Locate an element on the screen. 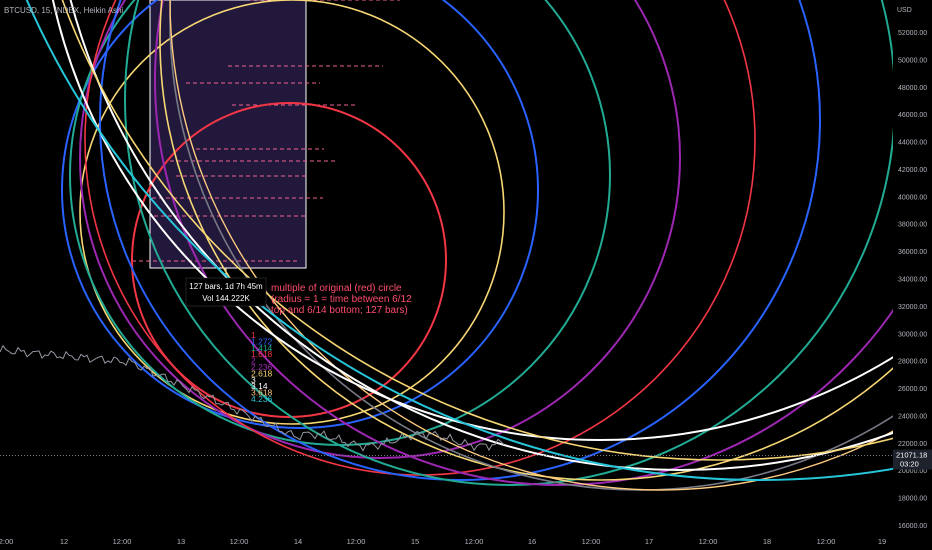 The image size is (932, 550). measure-info-bg is located at coordinates (226, 292).